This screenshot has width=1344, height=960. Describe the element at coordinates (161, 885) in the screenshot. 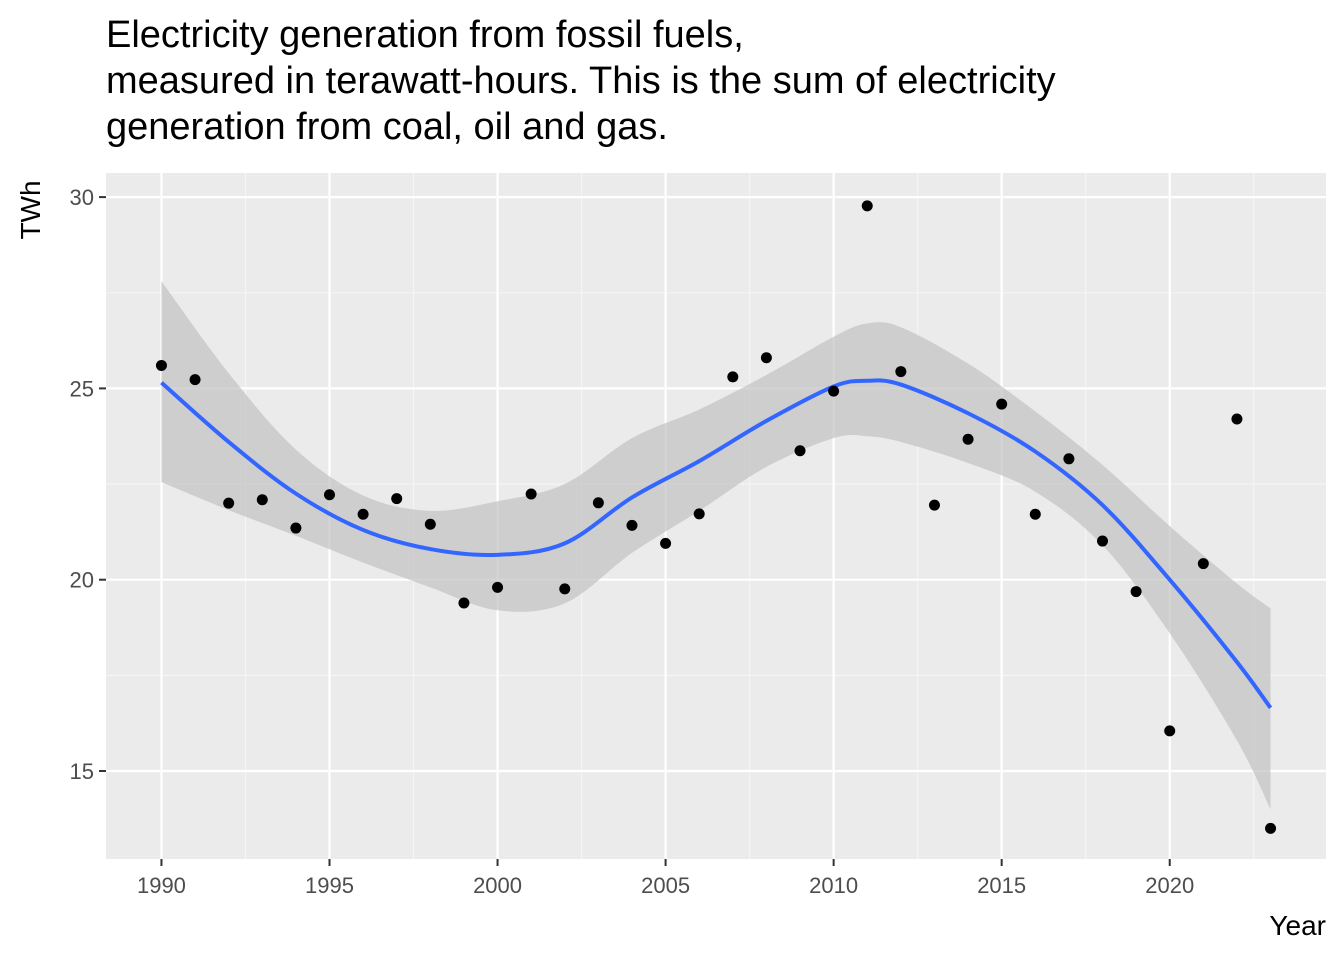

I see `x-tick-label: 1990` at that location.